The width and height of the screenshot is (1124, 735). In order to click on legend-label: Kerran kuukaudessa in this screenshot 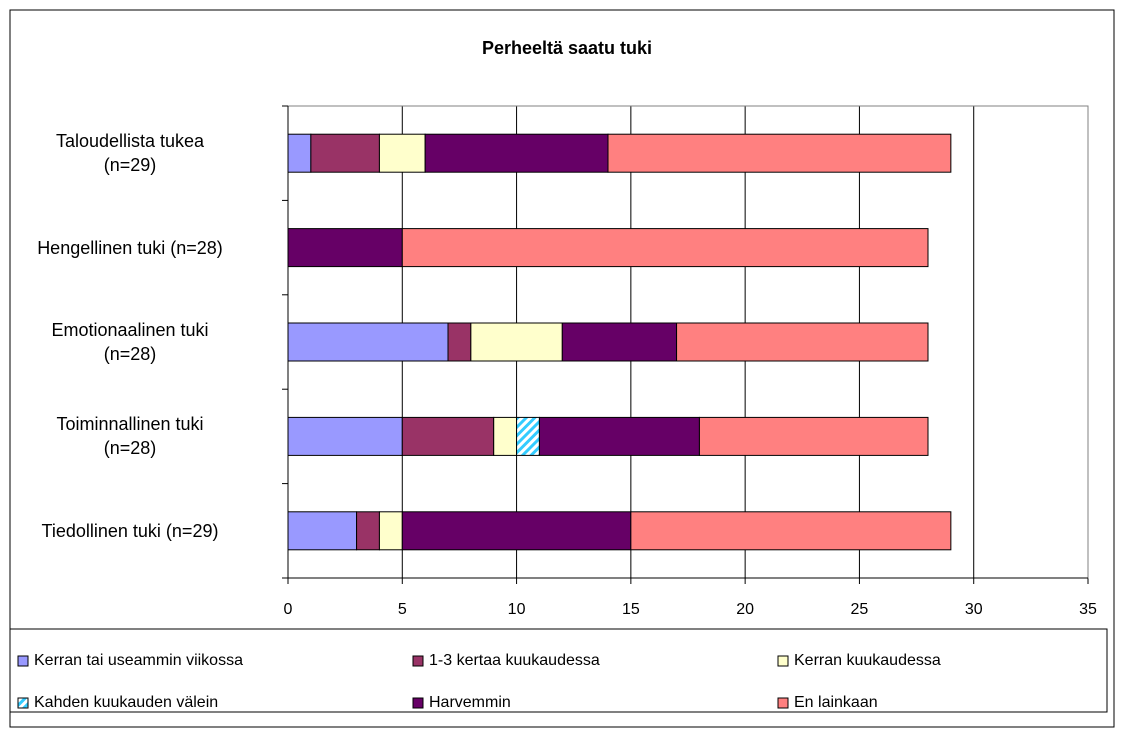, I will do `click(867, 660)`.